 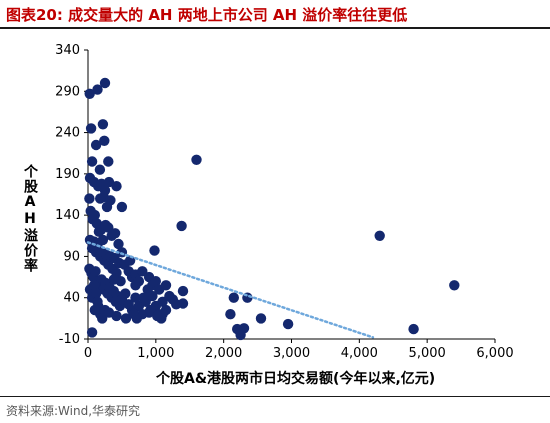 What do you see at coordinates (67, 91) in the screenshot?
I see `y-tick-label: 290` at bounding box center [67, 91].